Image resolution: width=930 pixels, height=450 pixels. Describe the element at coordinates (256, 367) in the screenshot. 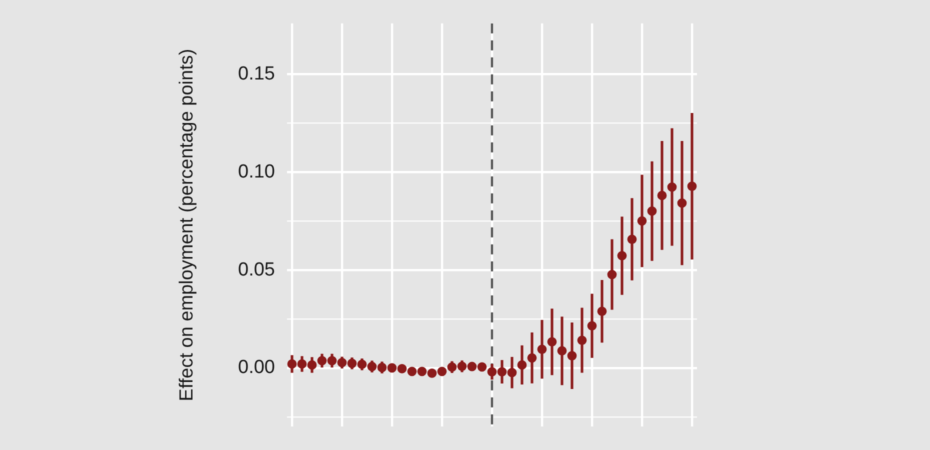

I see `y-tick-label: 0.00` at that location.